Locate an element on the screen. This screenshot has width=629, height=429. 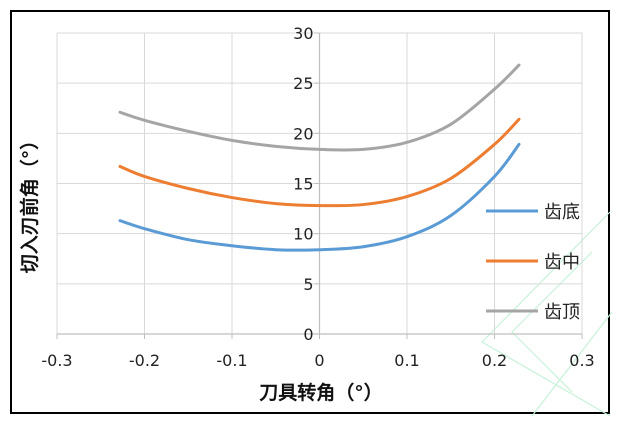
watermark-decoration is located at coordinates (546, 313).